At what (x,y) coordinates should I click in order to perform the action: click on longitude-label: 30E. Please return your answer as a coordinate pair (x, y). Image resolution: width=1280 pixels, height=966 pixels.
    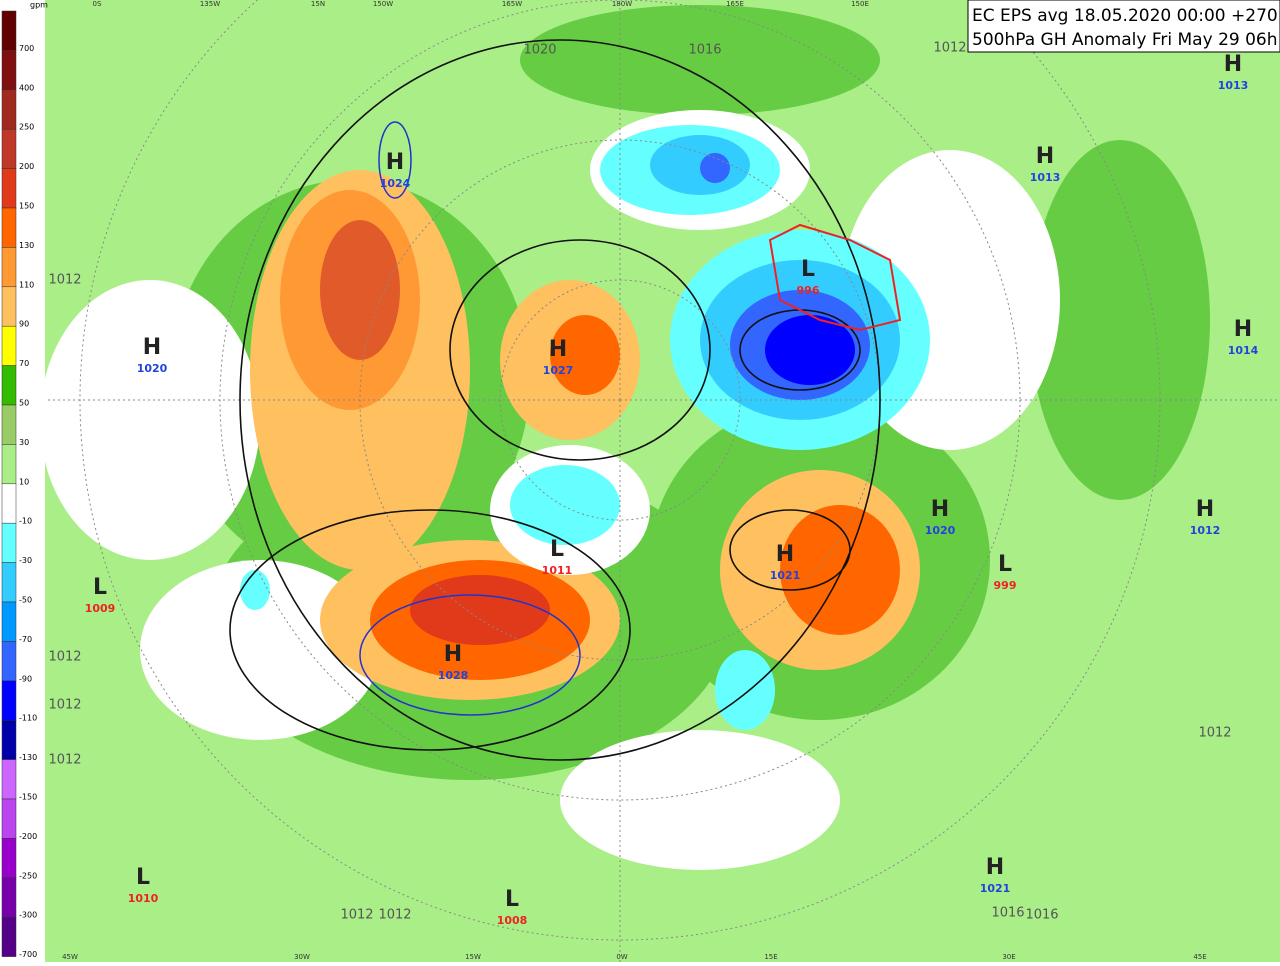
    Looking at the image, I should click on (1008, 957).